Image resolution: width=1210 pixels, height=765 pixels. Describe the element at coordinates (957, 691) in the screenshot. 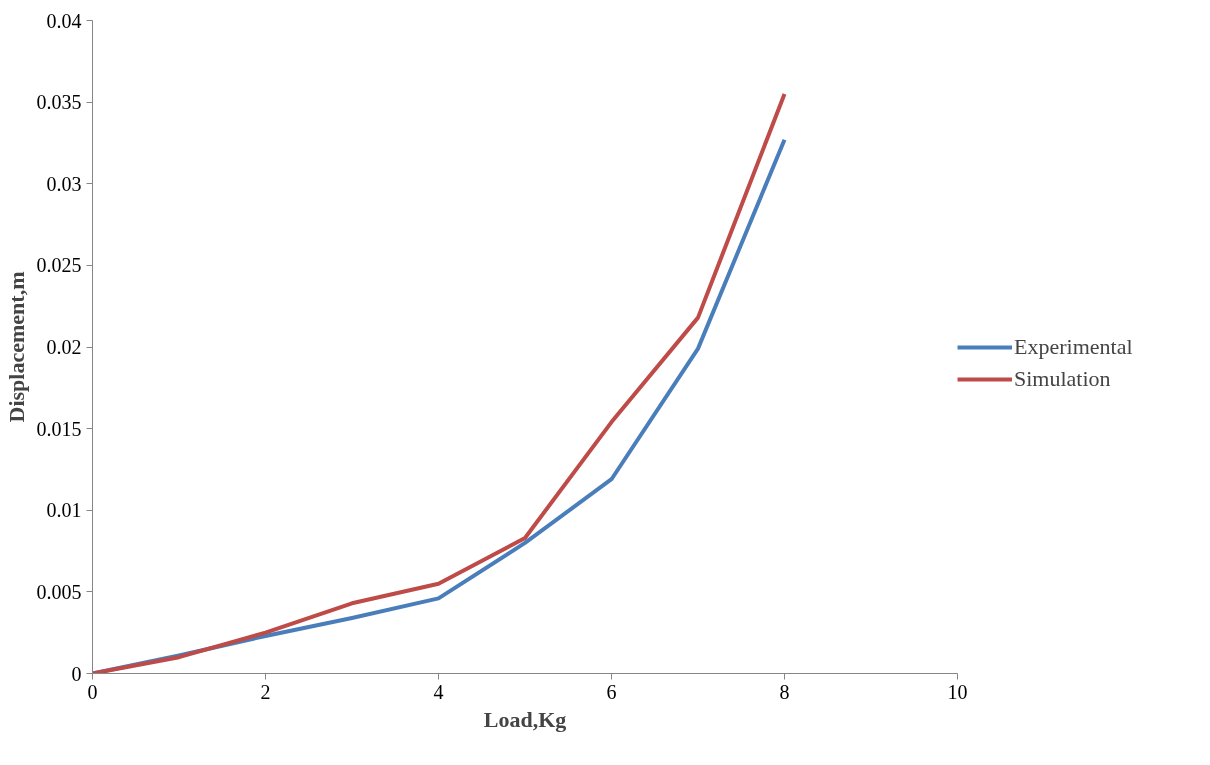

I see `x-tick-label: 10` at that location.